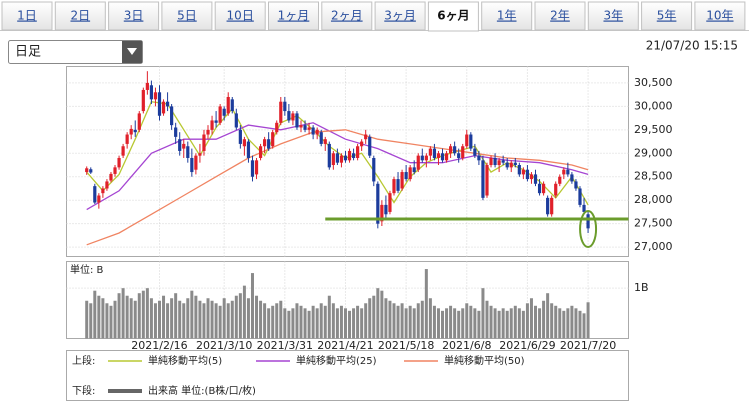  Describe the element at coordinates (588, 229) in the screenshot. I see `highlight-circle` at that location.